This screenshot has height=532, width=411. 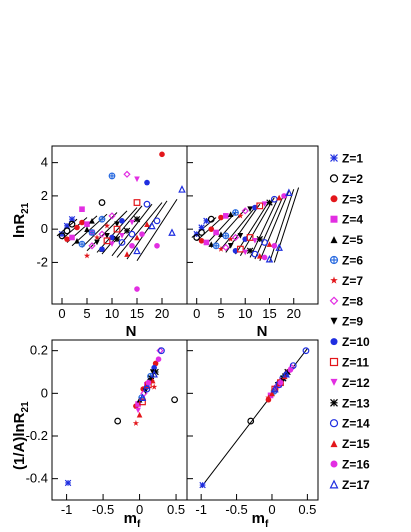 I want to click on legend-label: Z=16, so click(x=356, y=465).